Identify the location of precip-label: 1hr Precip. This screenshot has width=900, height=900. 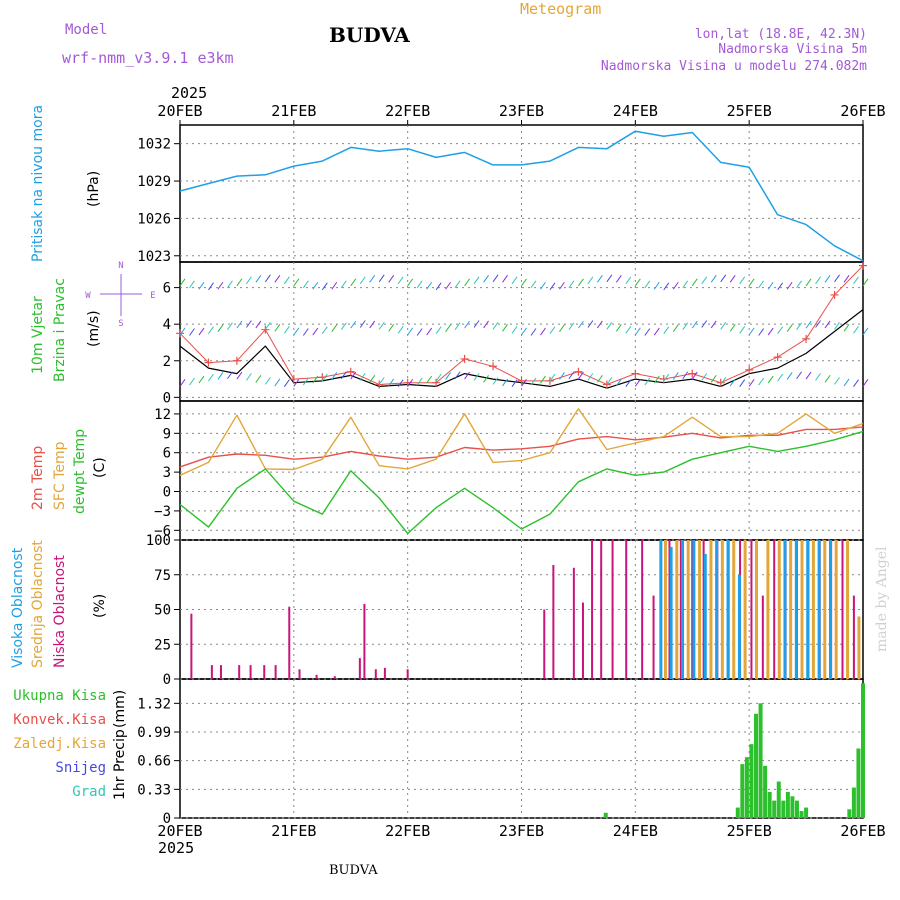
(120, 764).